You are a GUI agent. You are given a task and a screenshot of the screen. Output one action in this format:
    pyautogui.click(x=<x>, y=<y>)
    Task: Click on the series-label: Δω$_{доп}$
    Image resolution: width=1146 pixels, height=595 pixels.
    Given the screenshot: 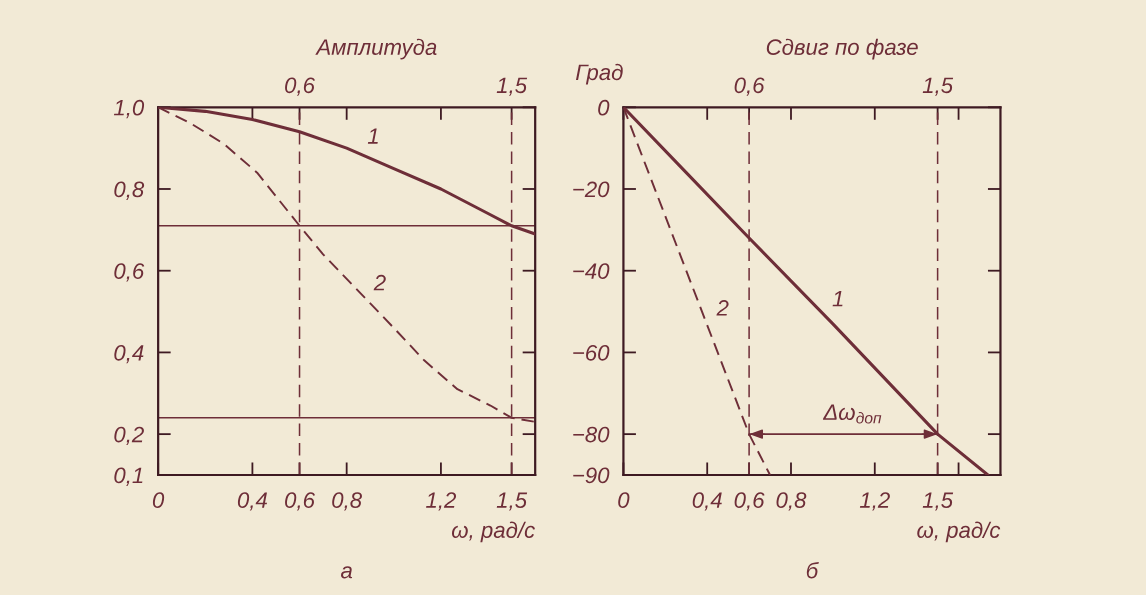 What is the action you would take?
    pyautogui.click(x=852, y=414)
    